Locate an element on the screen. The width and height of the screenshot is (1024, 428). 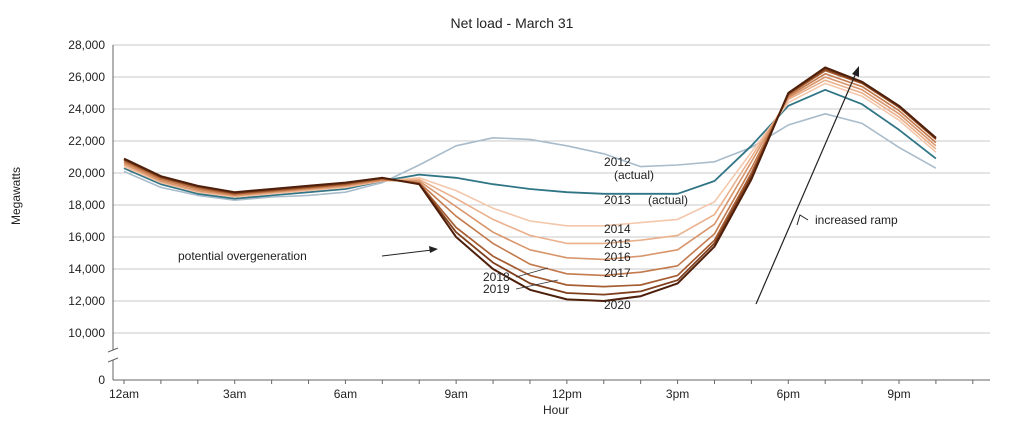
series-label-2012: 2012 is located at coordinates (617, 162).